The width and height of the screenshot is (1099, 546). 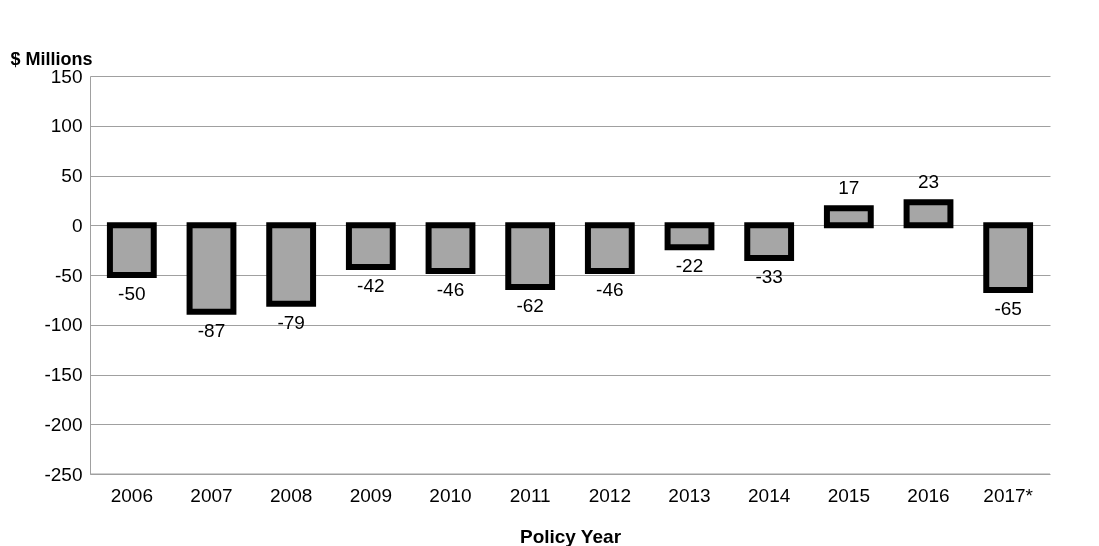 I want to click on x-tick-label: 2006, so click(x=131, y=495).